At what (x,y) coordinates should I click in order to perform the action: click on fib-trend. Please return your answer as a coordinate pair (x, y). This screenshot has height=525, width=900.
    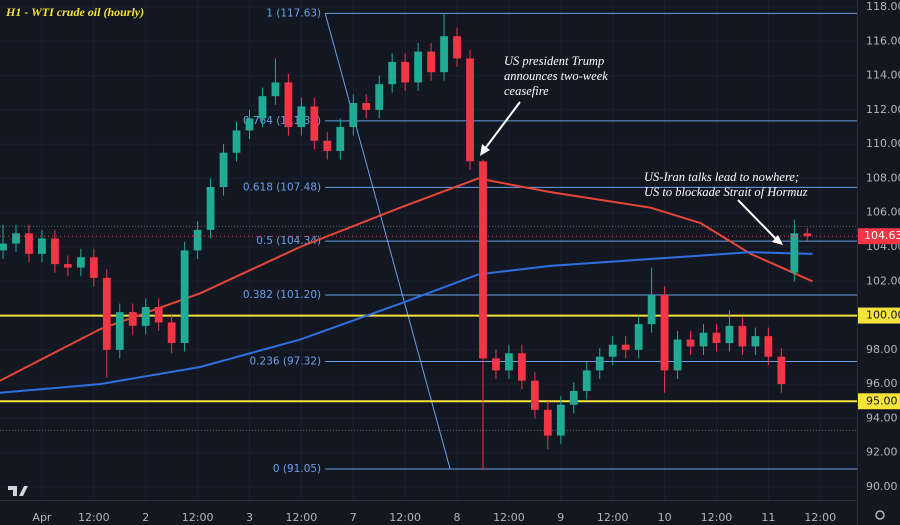
    Looking at the image, I should click on (387, 241).